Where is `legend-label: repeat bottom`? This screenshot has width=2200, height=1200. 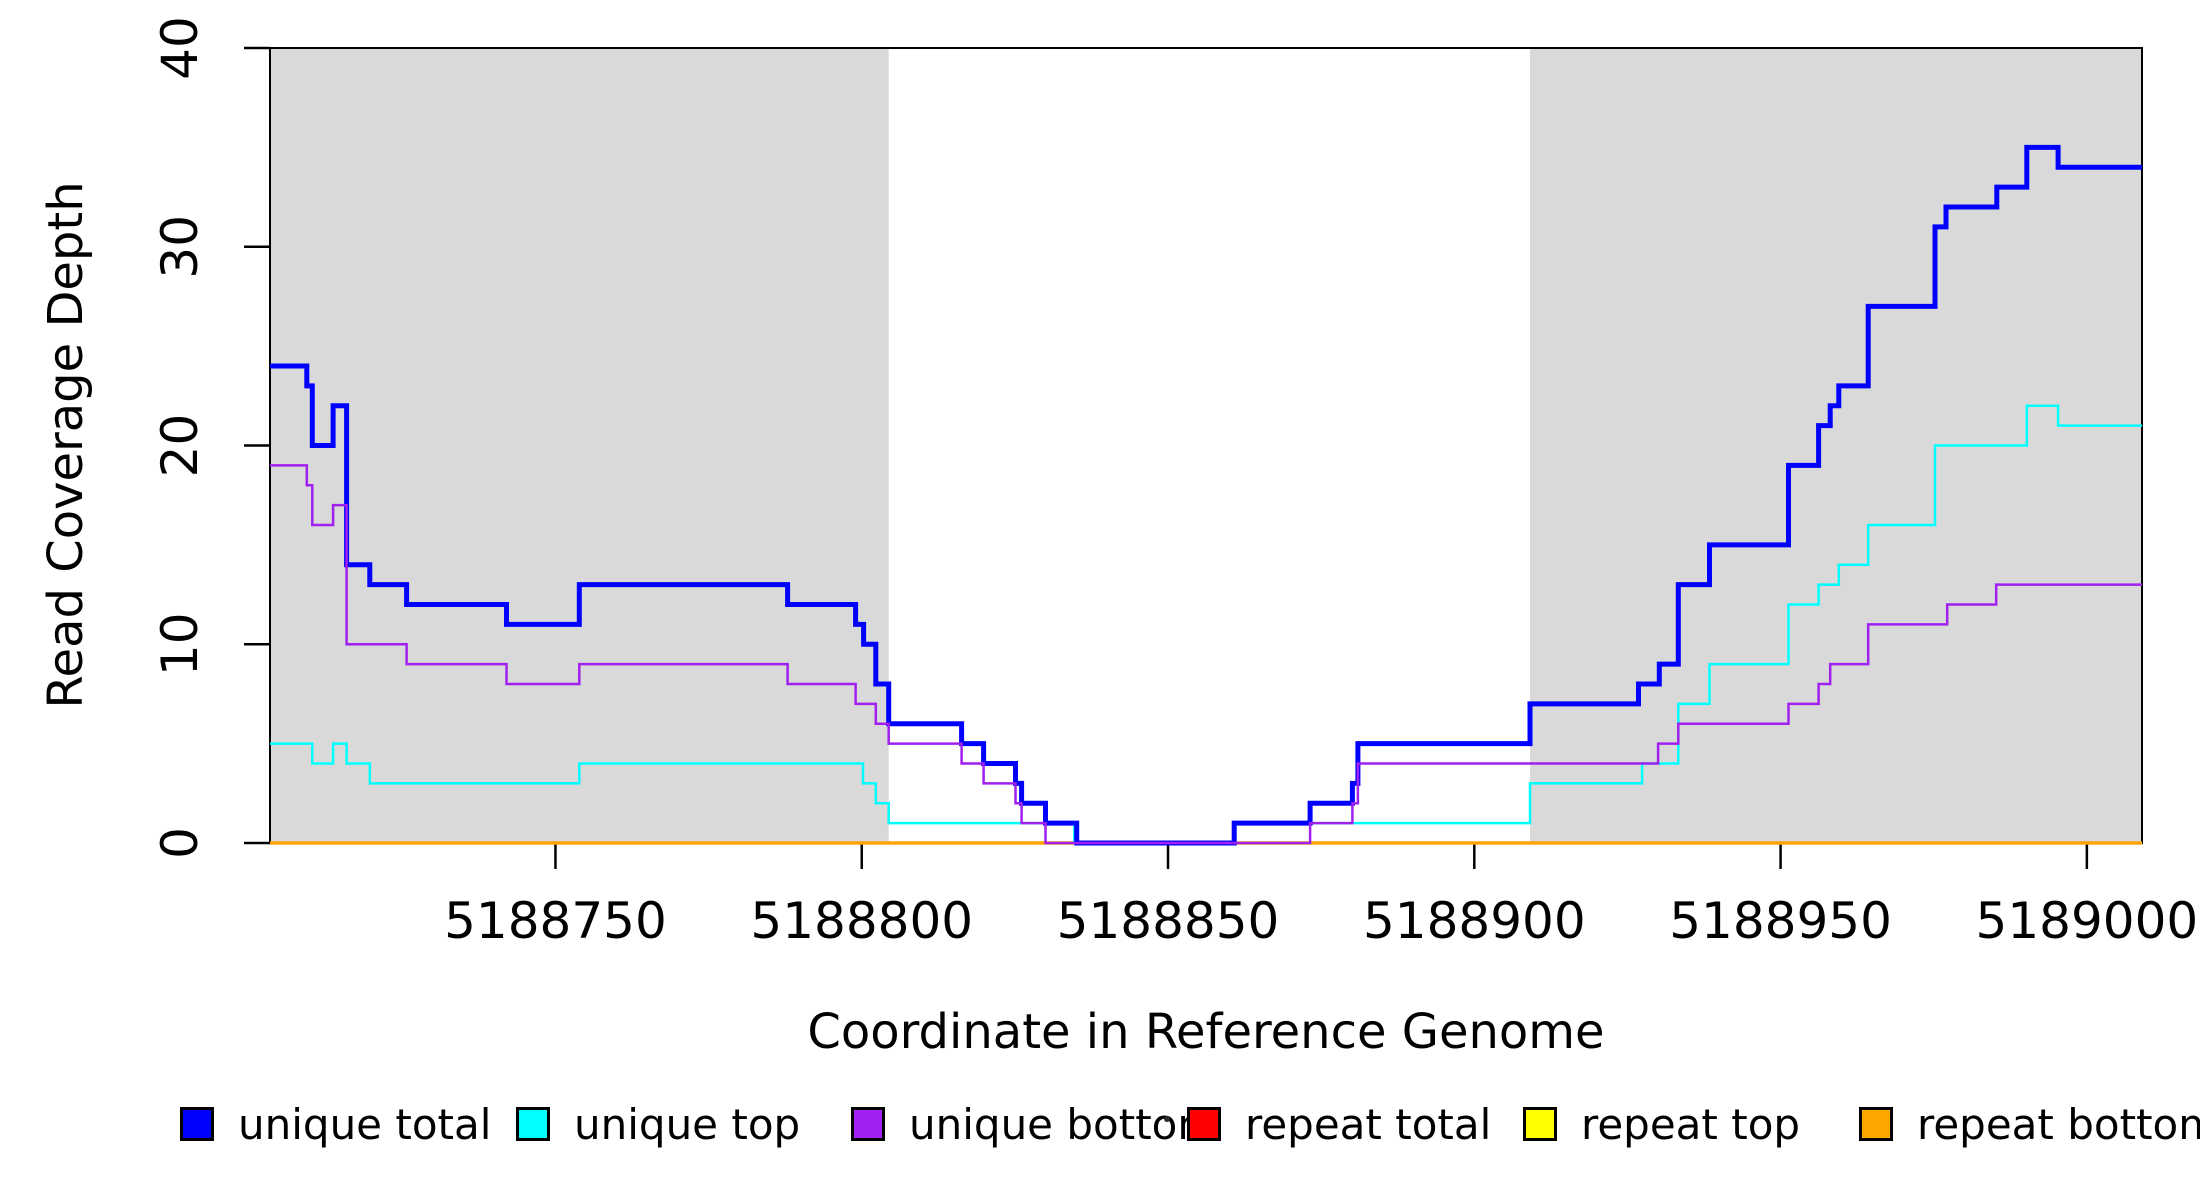
legend-label: repeat bottom is located at coordinates (2058, 1124).